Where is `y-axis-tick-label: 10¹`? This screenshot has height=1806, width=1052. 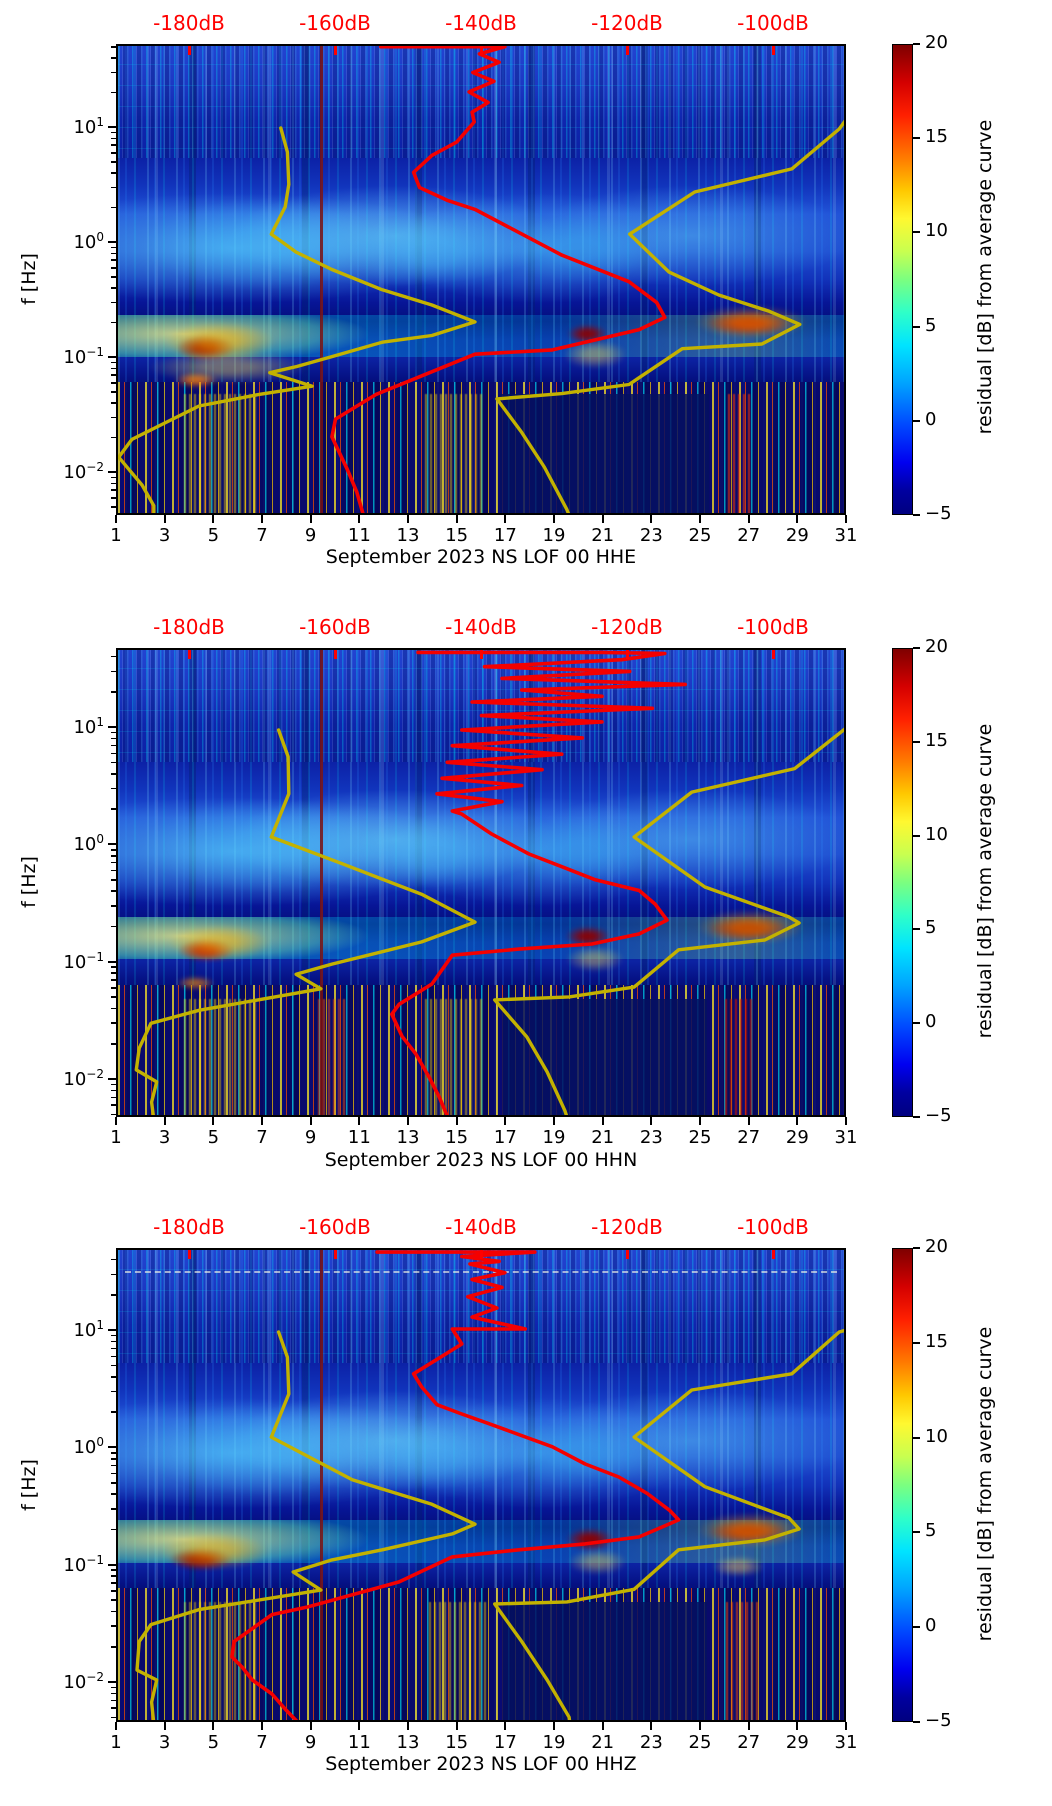
y-axis-tick-label: 10¹ is located at coordinates (88, 126).